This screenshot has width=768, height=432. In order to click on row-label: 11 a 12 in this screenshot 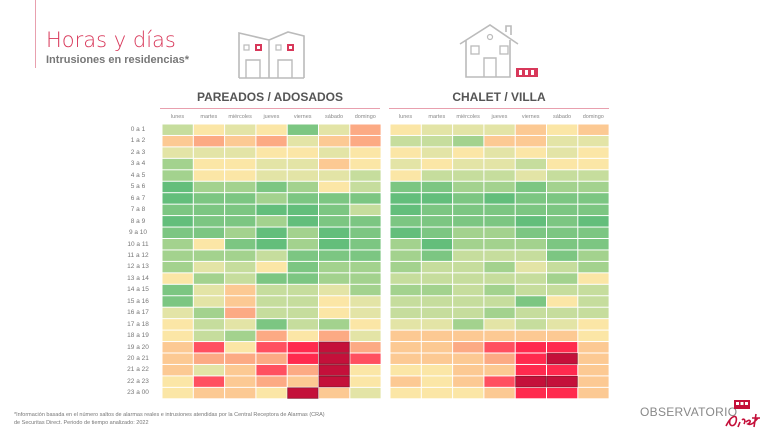, I will do `click(138, 255)`.